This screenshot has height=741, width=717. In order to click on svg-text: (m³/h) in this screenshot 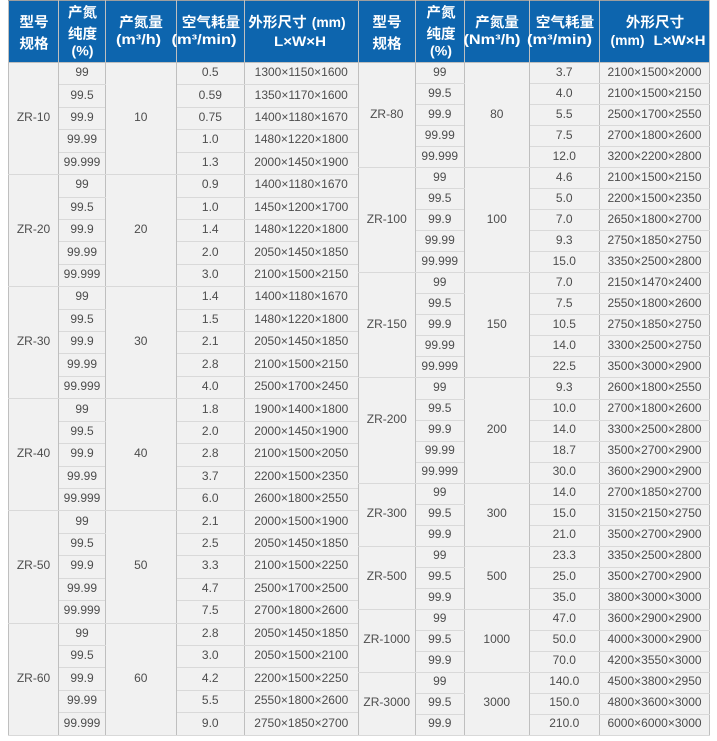, I will do `click(138, 39)`.